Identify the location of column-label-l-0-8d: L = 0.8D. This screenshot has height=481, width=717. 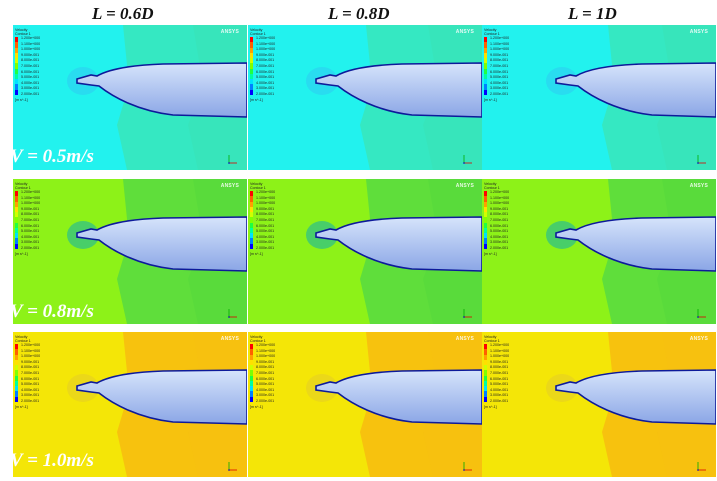
(359, 13).